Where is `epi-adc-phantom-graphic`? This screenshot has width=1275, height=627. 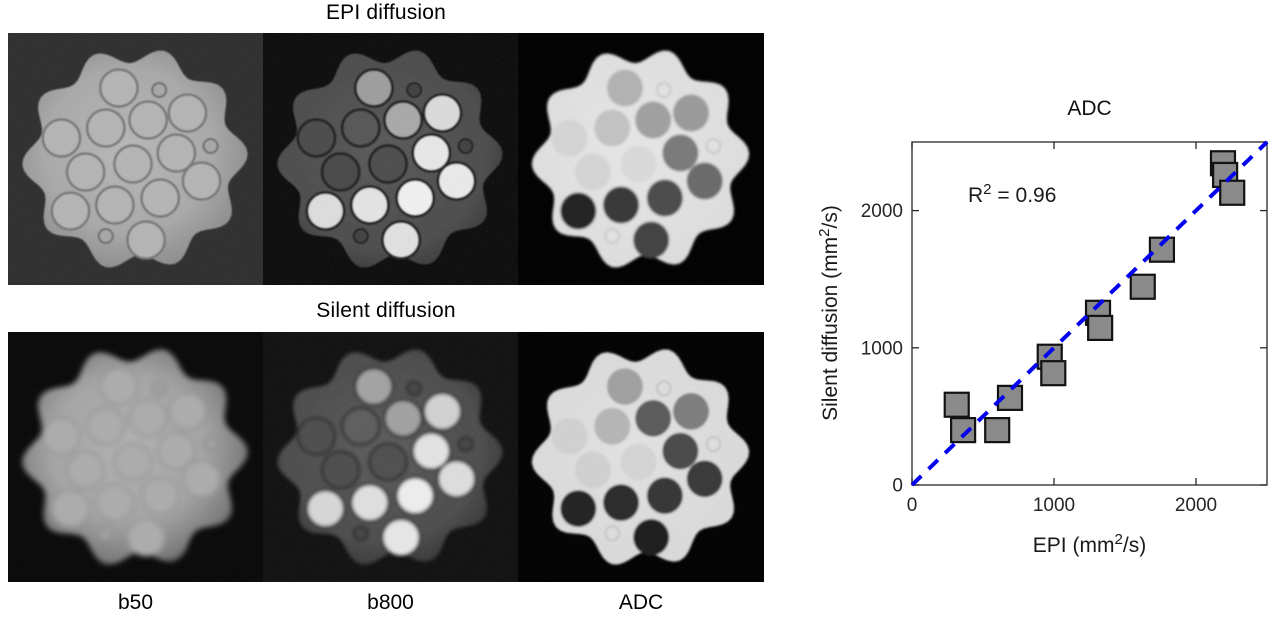 epi-adc-phantom-graphic is located at coordinates (641, 159).